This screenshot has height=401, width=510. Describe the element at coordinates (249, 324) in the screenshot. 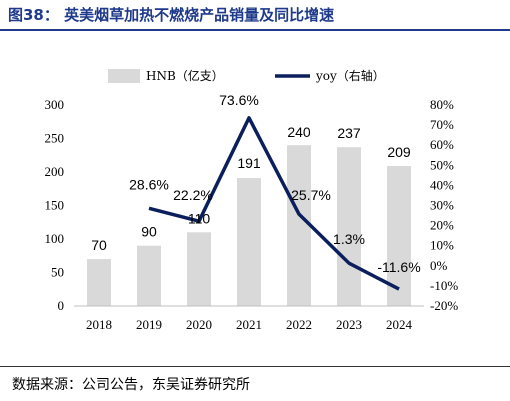

I see `x-tick-2021: 2021` at that location.